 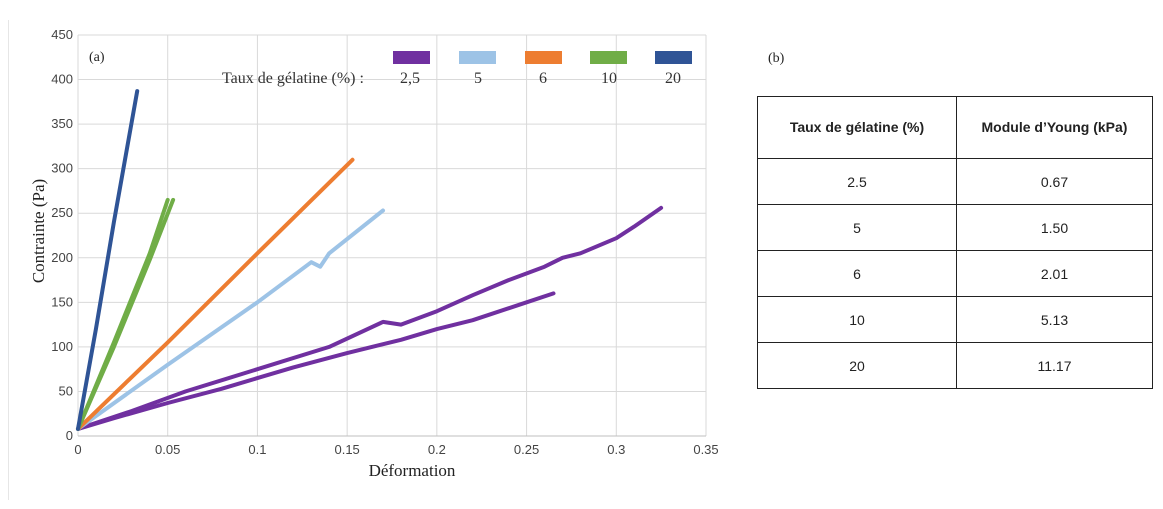 What do you see at coordinates (293, 78) in the screenshot?
I see `legend-title: Taux de gélatine (%) :` at bounding box center [293, 78].